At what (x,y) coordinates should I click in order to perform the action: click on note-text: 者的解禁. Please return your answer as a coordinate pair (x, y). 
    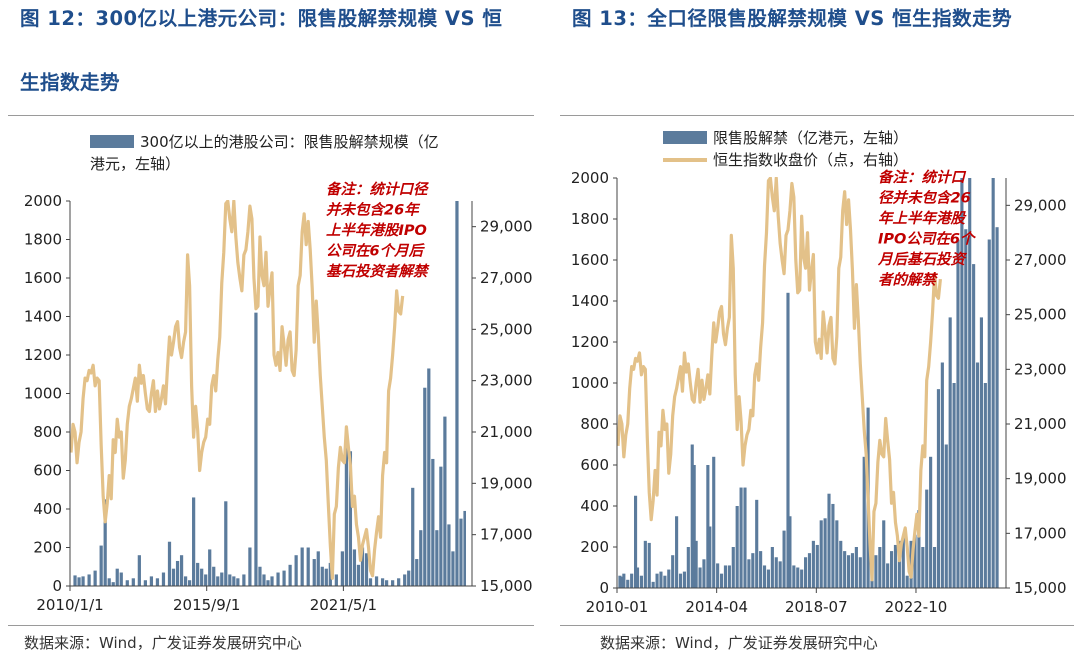
    Looking at the image, I should click on (908, 280).